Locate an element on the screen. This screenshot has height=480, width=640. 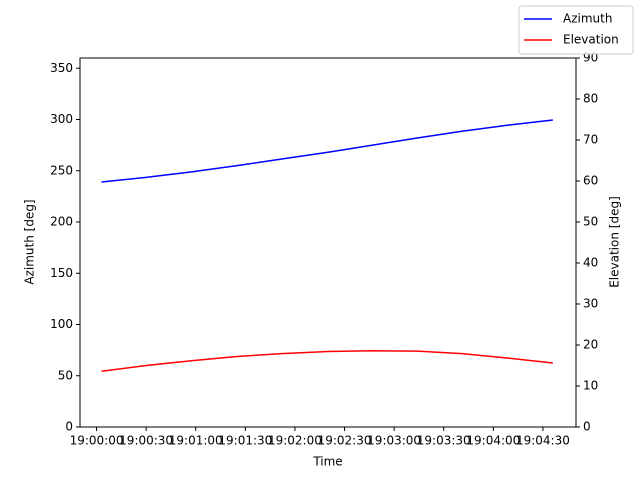
y2-tick-label: 0 is located at coordinates (587, 427).